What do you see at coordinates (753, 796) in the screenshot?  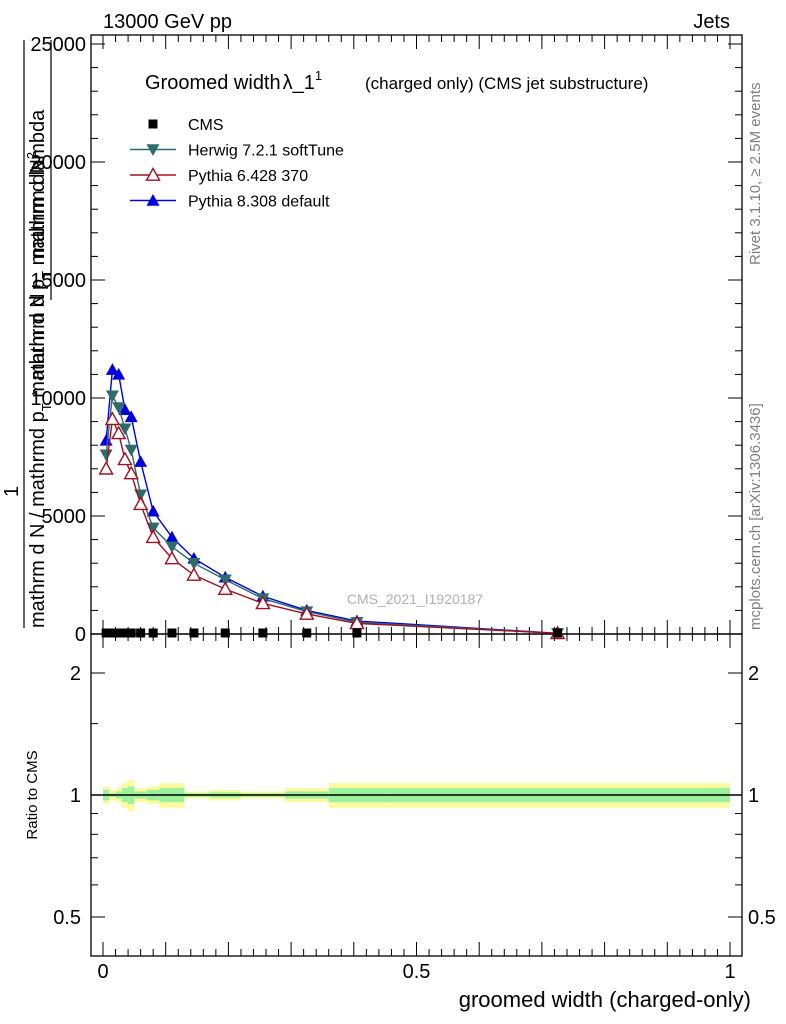 I see `ratio-y-tick-label-right: 1` at bounding box center [753, 796].